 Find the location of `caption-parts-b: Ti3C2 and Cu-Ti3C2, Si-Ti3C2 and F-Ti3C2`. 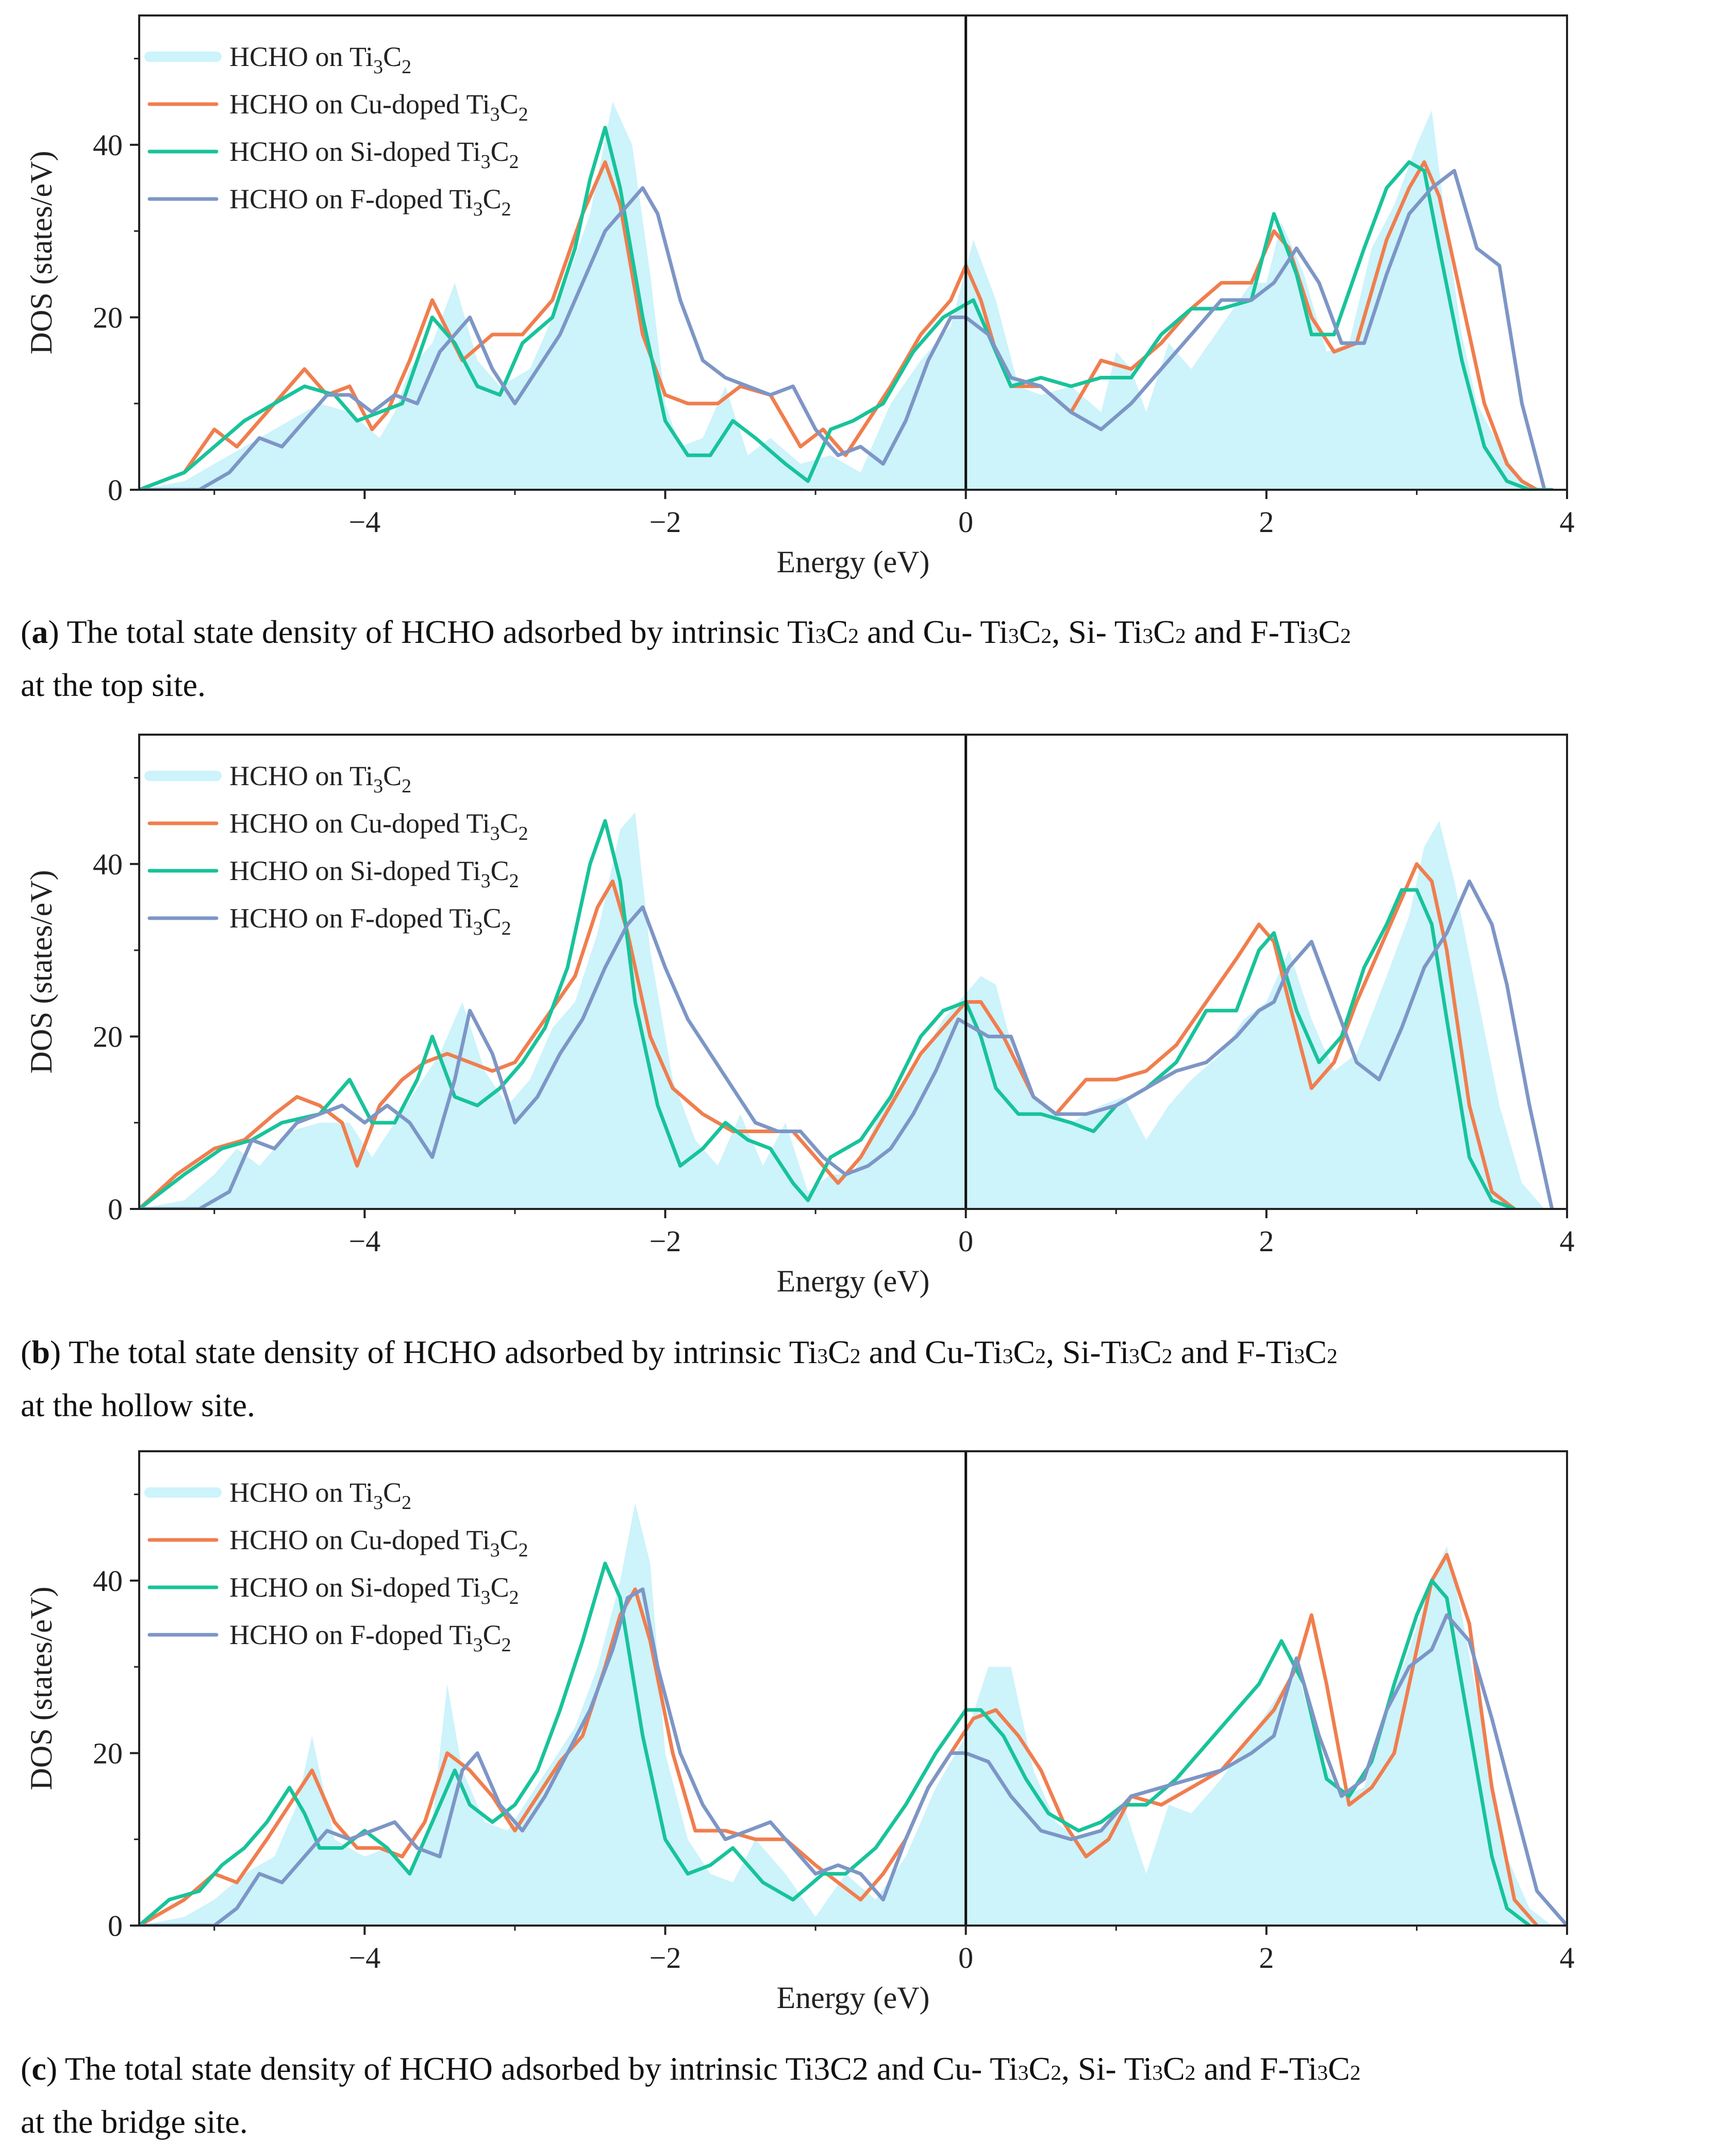

caption-parts-b: Ti3C2 and Cu-Ti3C2, Si-Ti3C2 and F-Ti3C2 is located at coordinates (1063, 1352).